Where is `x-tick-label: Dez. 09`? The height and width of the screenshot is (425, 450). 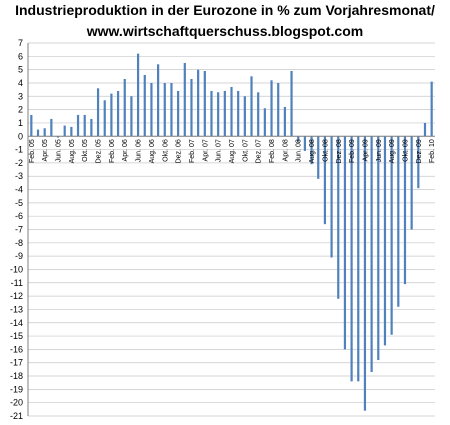 x-tick-label: Dez. 09 is located at coordinates (419, 151).